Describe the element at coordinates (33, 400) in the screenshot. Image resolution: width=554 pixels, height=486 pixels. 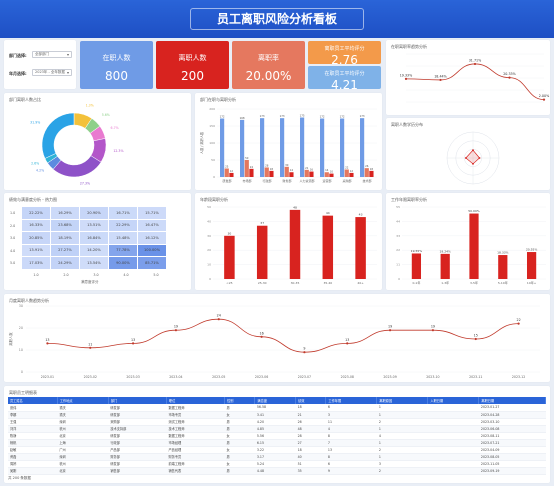
I see `table-column-header: 员工姓名` at that location.